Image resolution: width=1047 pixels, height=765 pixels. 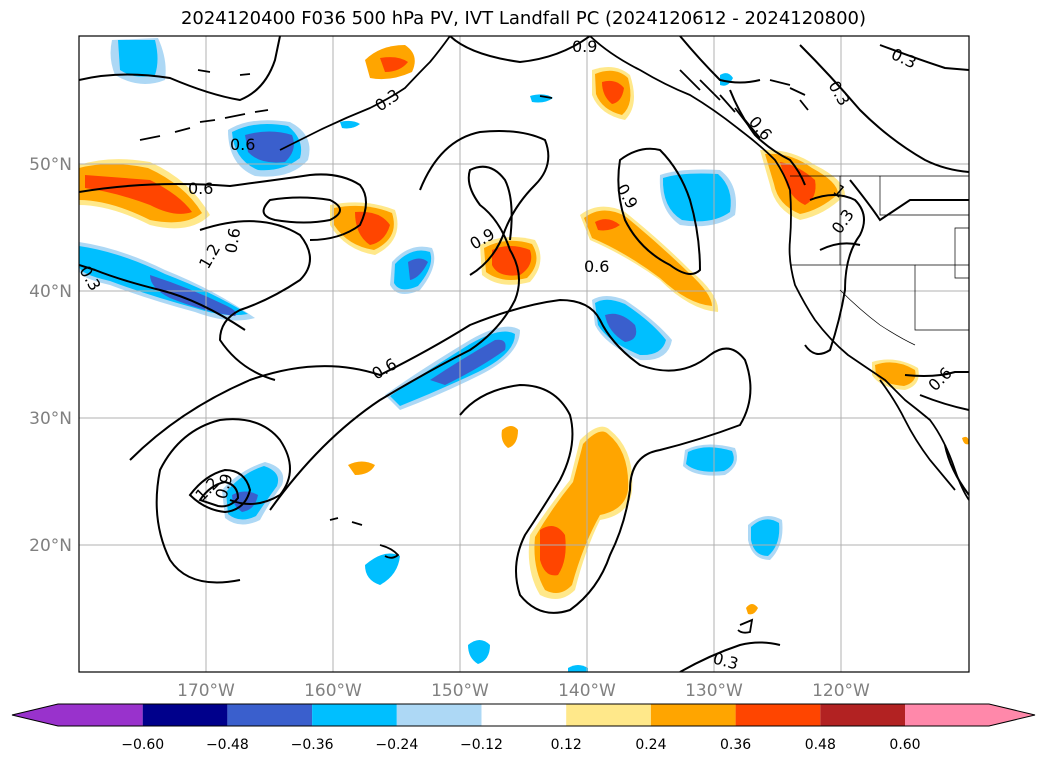 What do you see at coordinates (206, 691) in the screenshot?
I see `lon-label: 170°W` at bounding box center [206, 691].